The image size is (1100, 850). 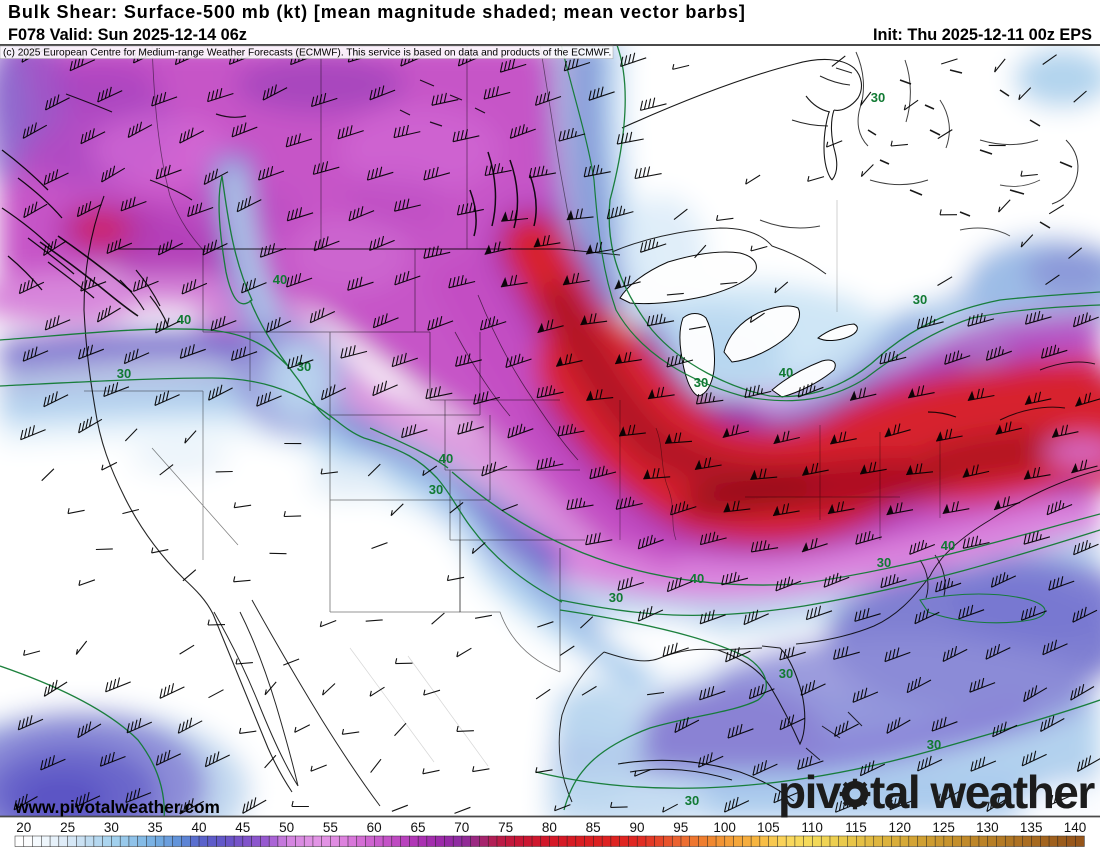 I want to click on svg-text: 125, so click(x=943, y=827).